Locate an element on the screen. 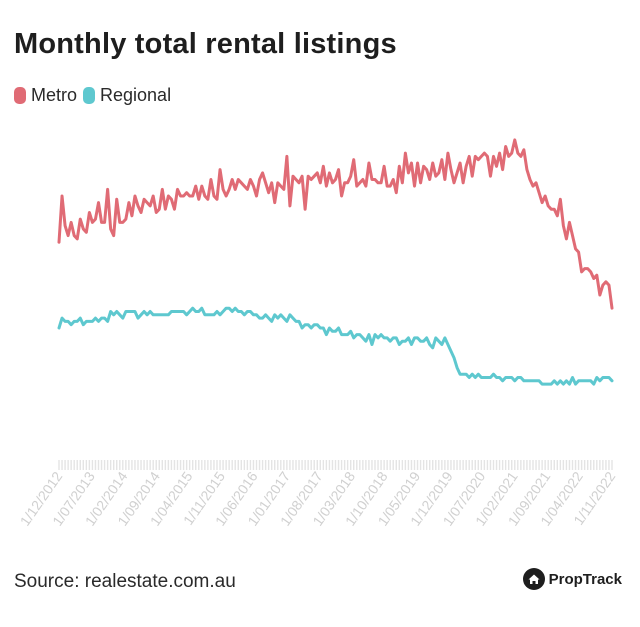 The width and height of the screenshot is (640, 627). brand-name: PropTrack is located at coordinates (585, 579).